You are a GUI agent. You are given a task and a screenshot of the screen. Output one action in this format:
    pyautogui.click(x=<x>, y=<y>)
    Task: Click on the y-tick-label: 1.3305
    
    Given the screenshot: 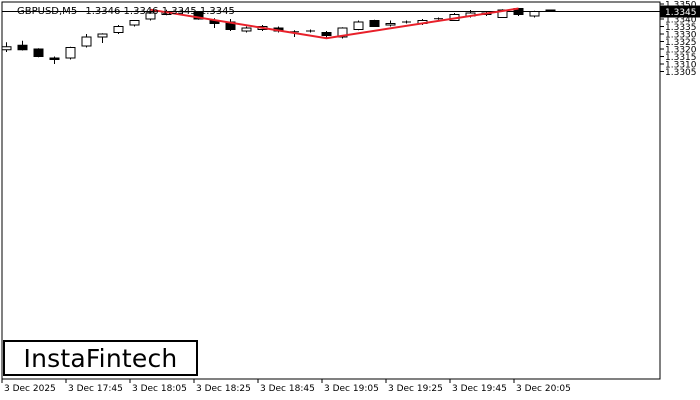 What is the action you would take?
    pyautogui.click(x=681, y=73)
    